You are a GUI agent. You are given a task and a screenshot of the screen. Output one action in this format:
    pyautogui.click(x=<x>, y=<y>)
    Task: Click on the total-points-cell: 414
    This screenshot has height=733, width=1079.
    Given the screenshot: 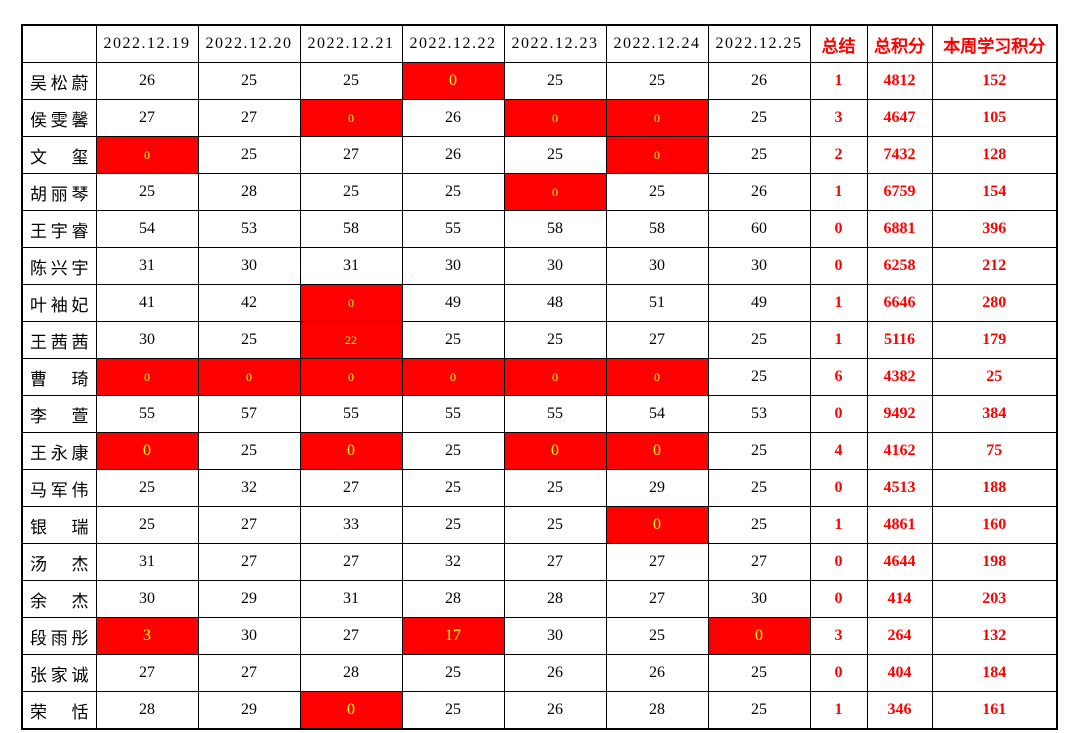 What is the action you would take?
    pyautogui.click(x=899, y=599)
    